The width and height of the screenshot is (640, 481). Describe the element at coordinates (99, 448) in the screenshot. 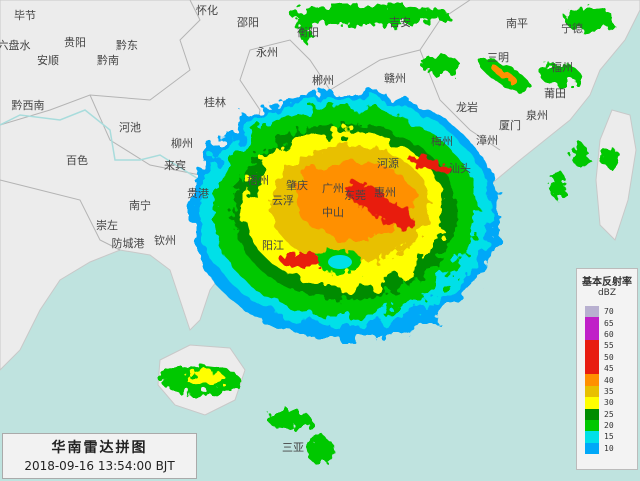

I see `map-title: 华南雷达拼图` at that location.